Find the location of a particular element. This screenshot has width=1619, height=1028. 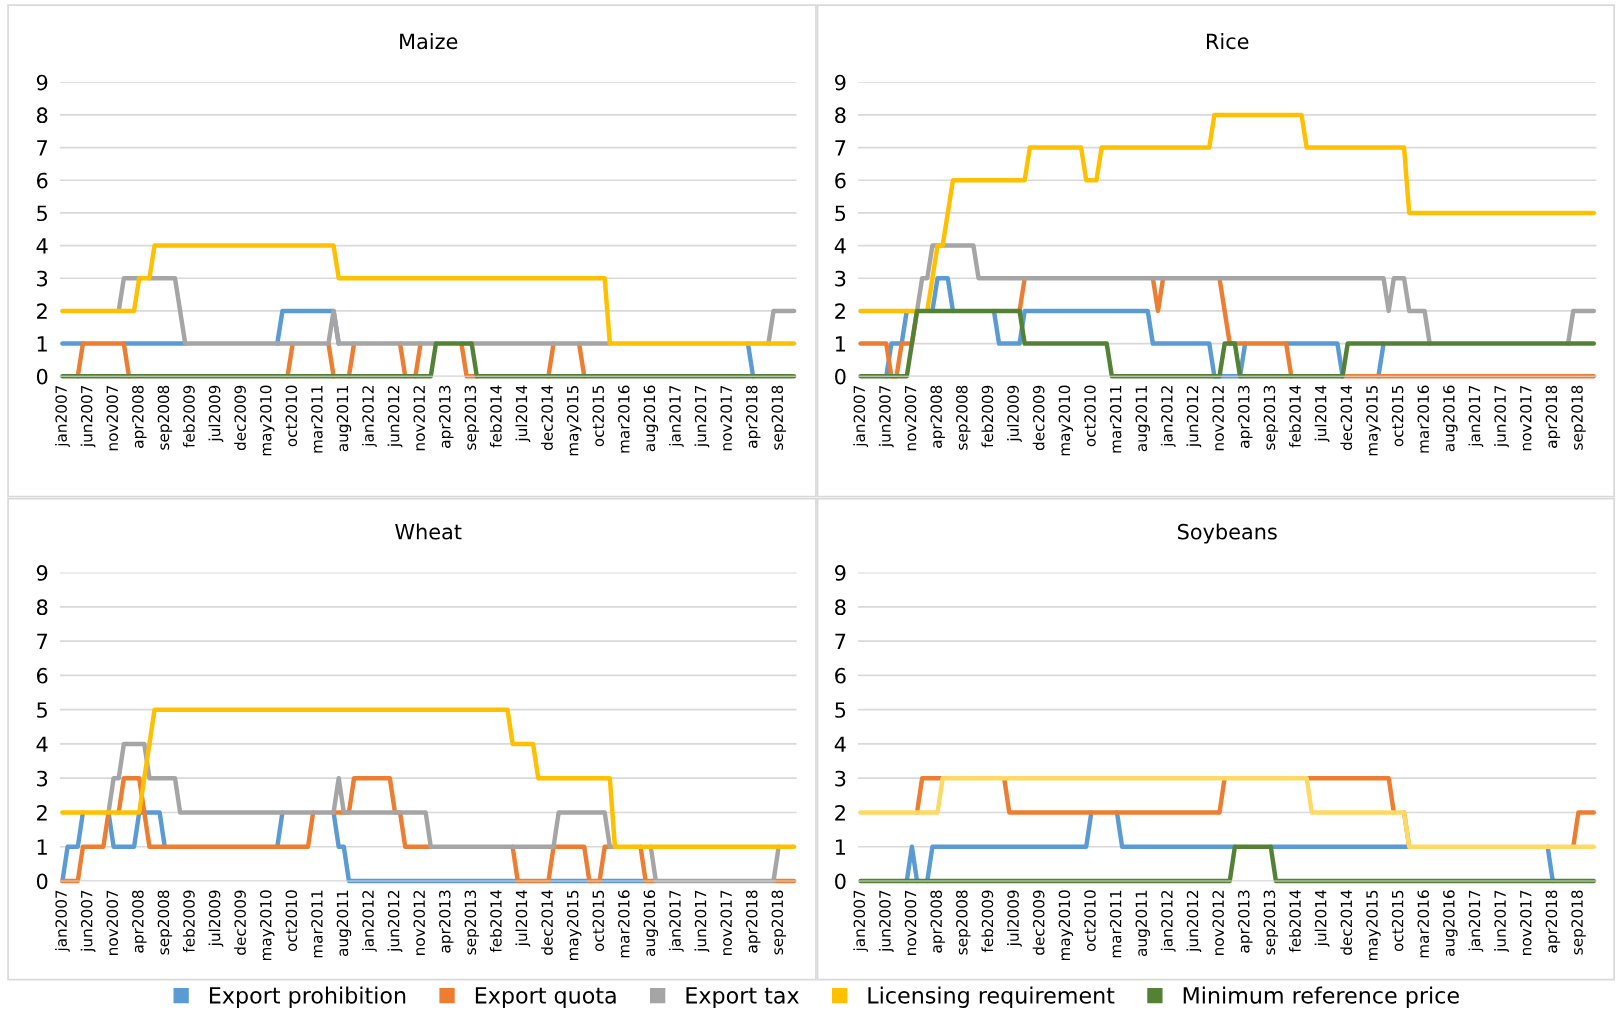

x-tick-label: dec2014 is located at coordinates (1346, 418).